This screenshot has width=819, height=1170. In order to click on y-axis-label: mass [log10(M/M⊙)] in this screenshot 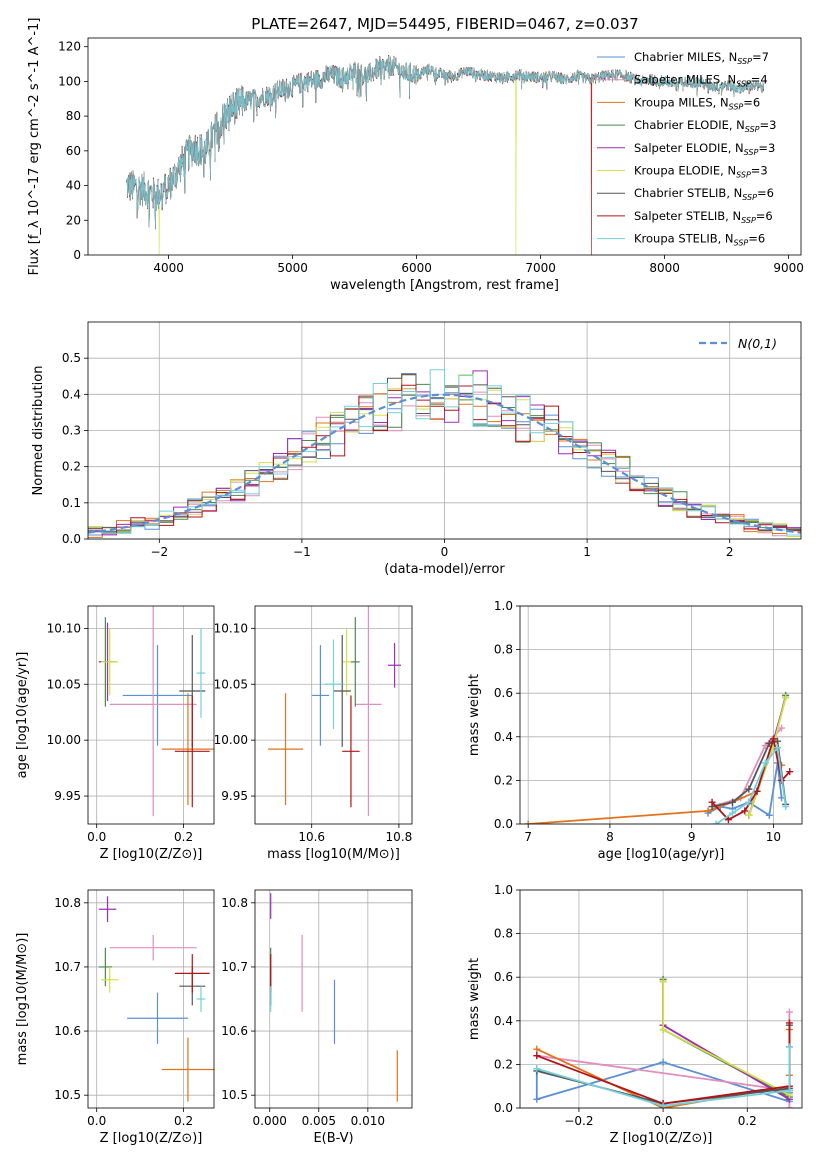, I will do `click(22, 999)`.